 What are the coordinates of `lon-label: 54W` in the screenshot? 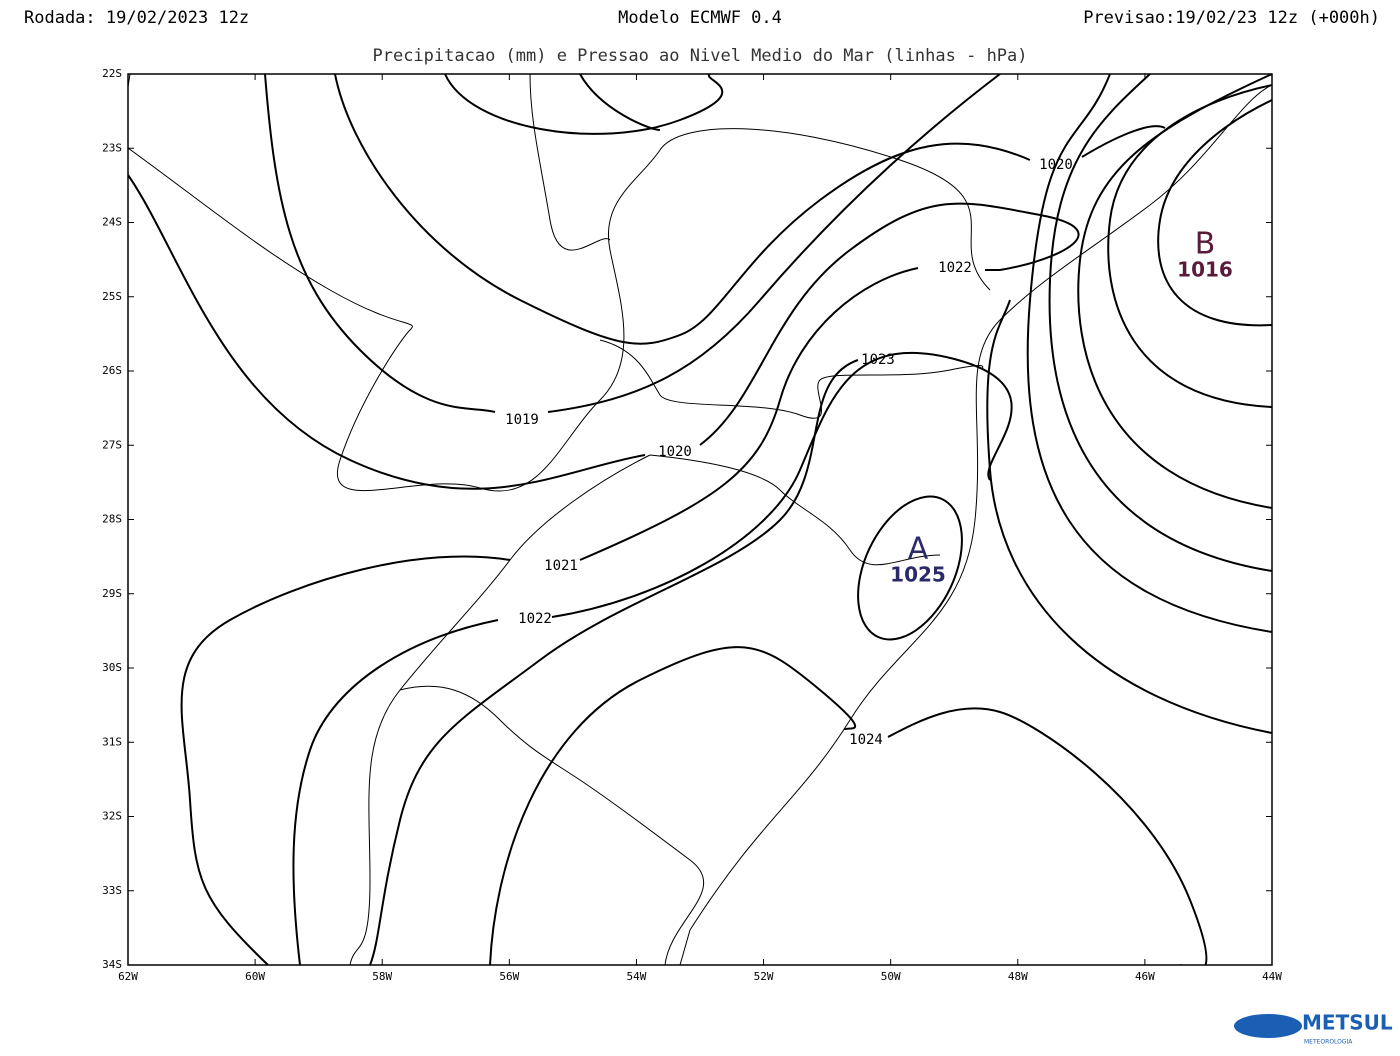 It's located at (637, 976).